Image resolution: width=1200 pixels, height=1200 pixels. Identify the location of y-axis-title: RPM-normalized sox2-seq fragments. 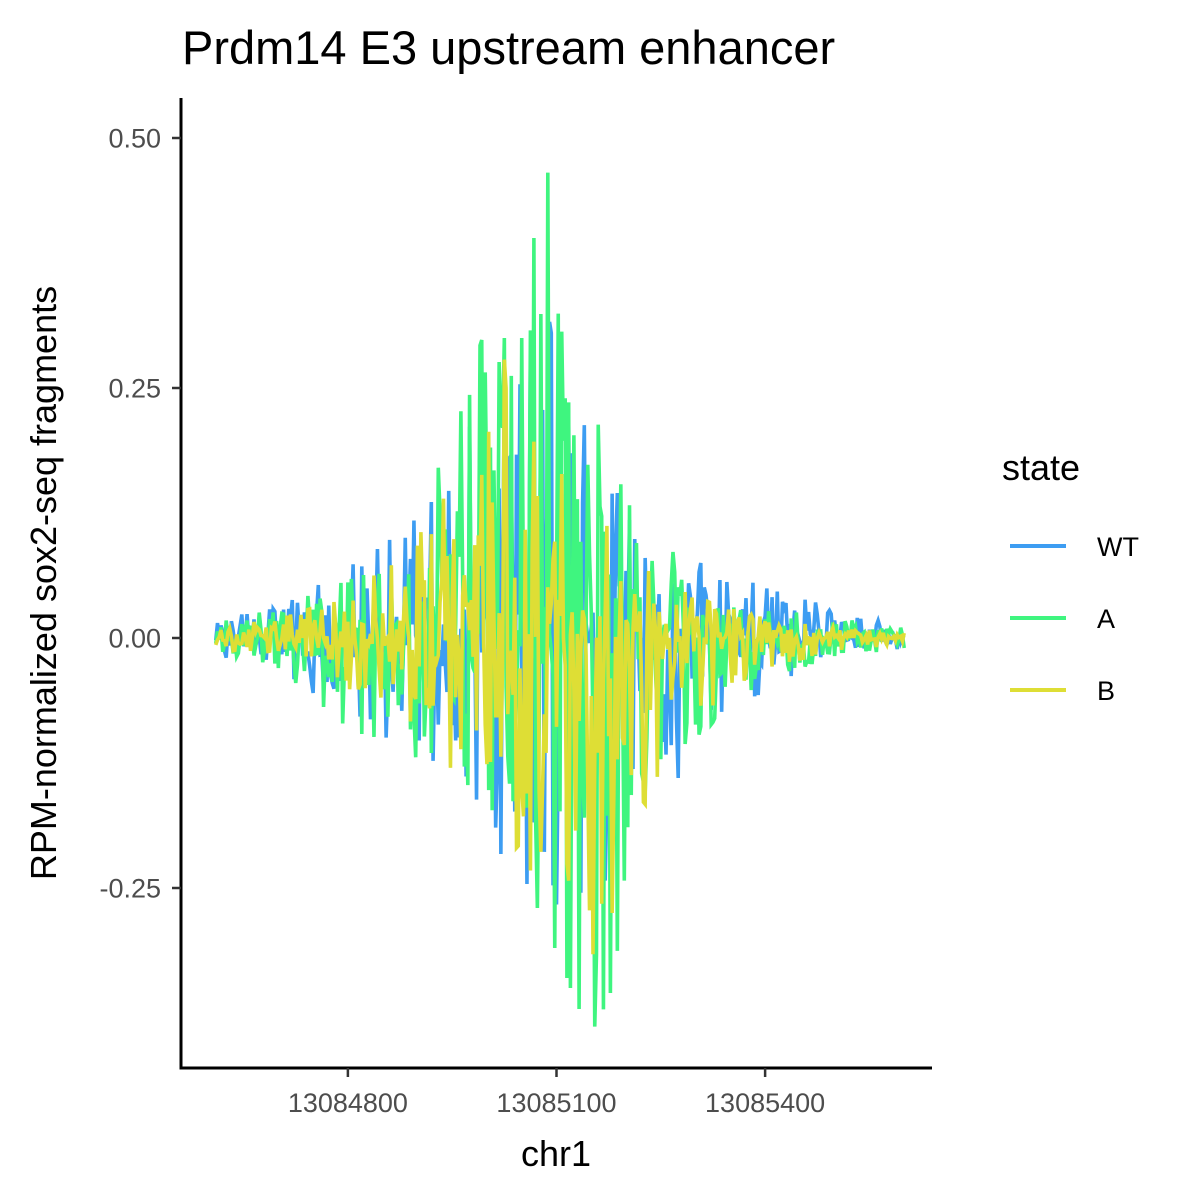
(43, 583).